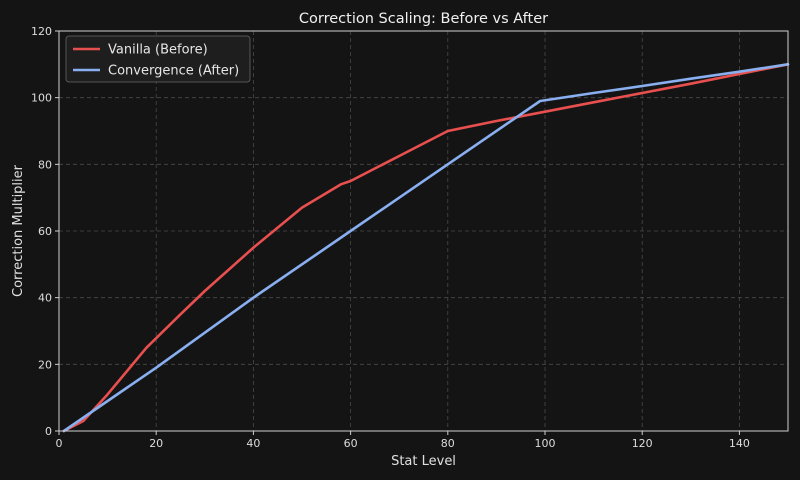  I want to click on x-tick-label: 20, so click(156, 443).